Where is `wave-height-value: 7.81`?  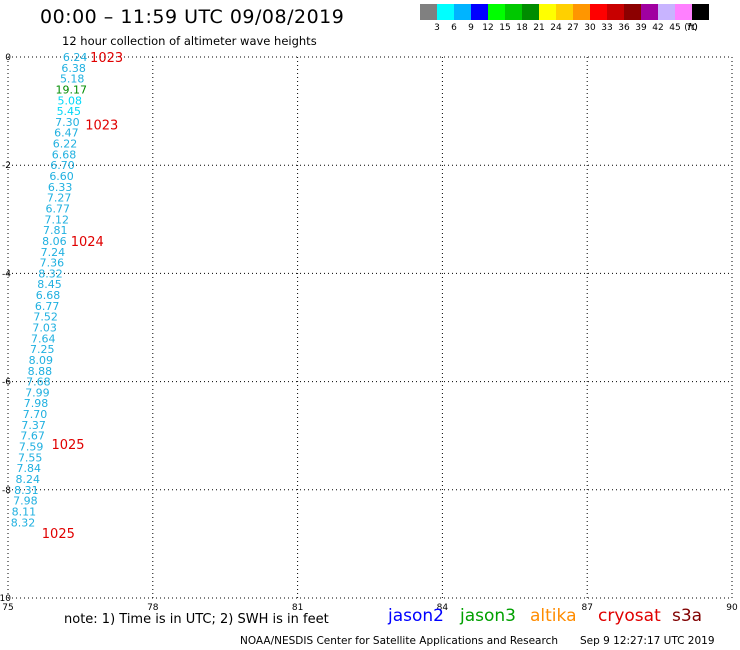
wave-height-value: 7.81 is located at coordinates (55, 230).